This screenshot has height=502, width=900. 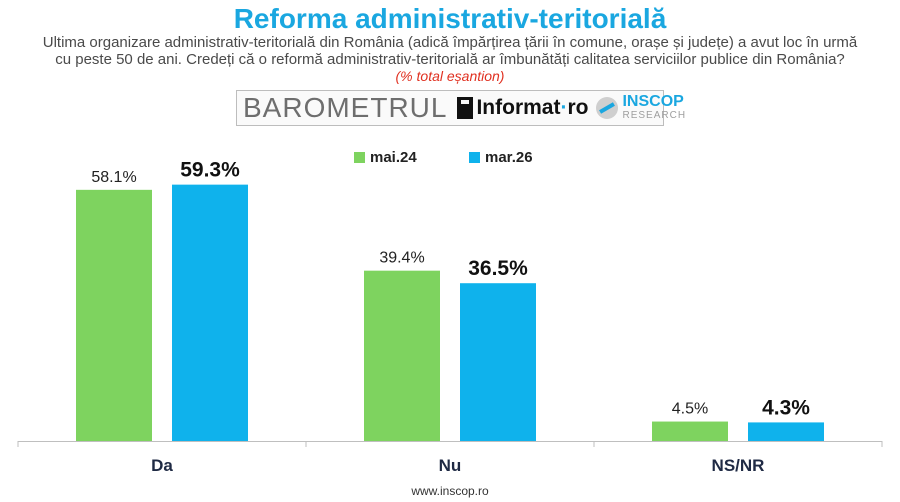 I want to click on bar-mar.26-Da, so click(x=210, y=312).